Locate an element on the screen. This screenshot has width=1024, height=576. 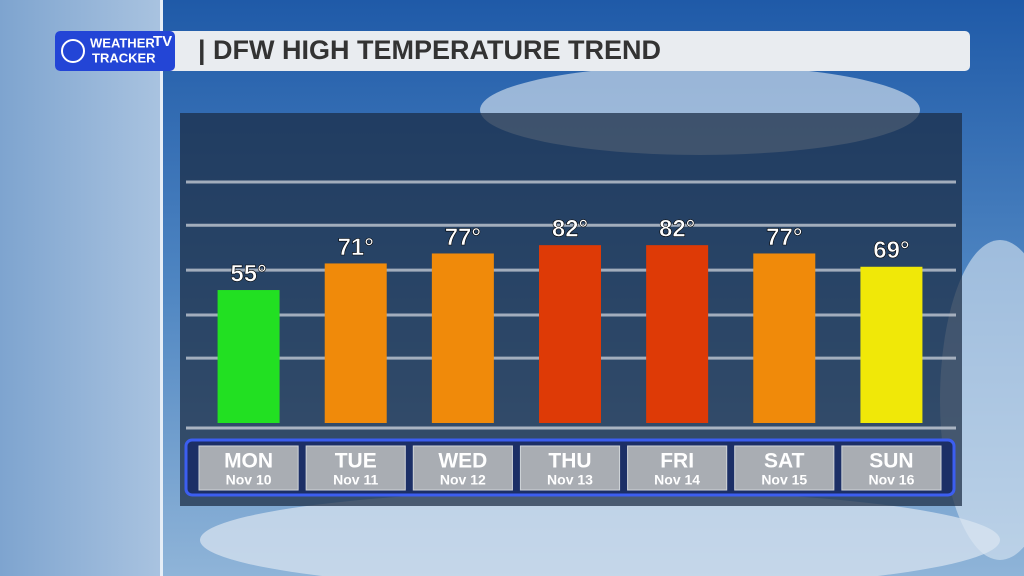
x-tick-label: FRI is located at coordinates (677, 461).